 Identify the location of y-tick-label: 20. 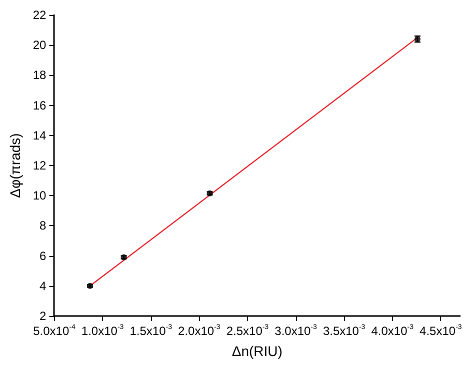
(39, 45).